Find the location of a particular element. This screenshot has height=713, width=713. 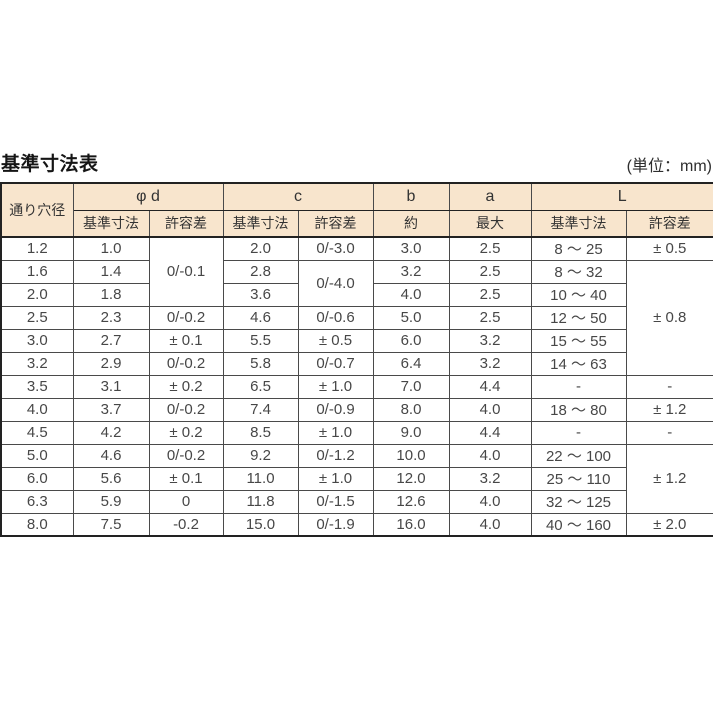

table-cell: 8 ～ 25 is located at coordinates (578, 248).